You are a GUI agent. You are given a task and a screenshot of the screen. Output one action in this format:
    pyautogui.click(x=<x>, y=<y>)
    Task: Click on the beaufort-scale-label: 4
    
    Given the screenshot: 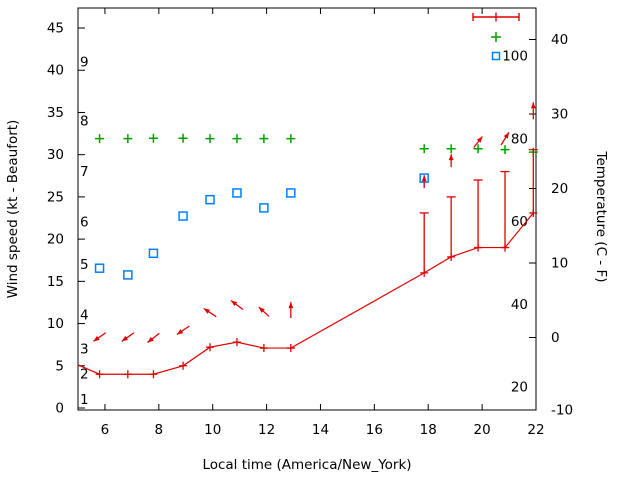 What is the action you would take?
    pyautogui.click(x=84, y=316)
    